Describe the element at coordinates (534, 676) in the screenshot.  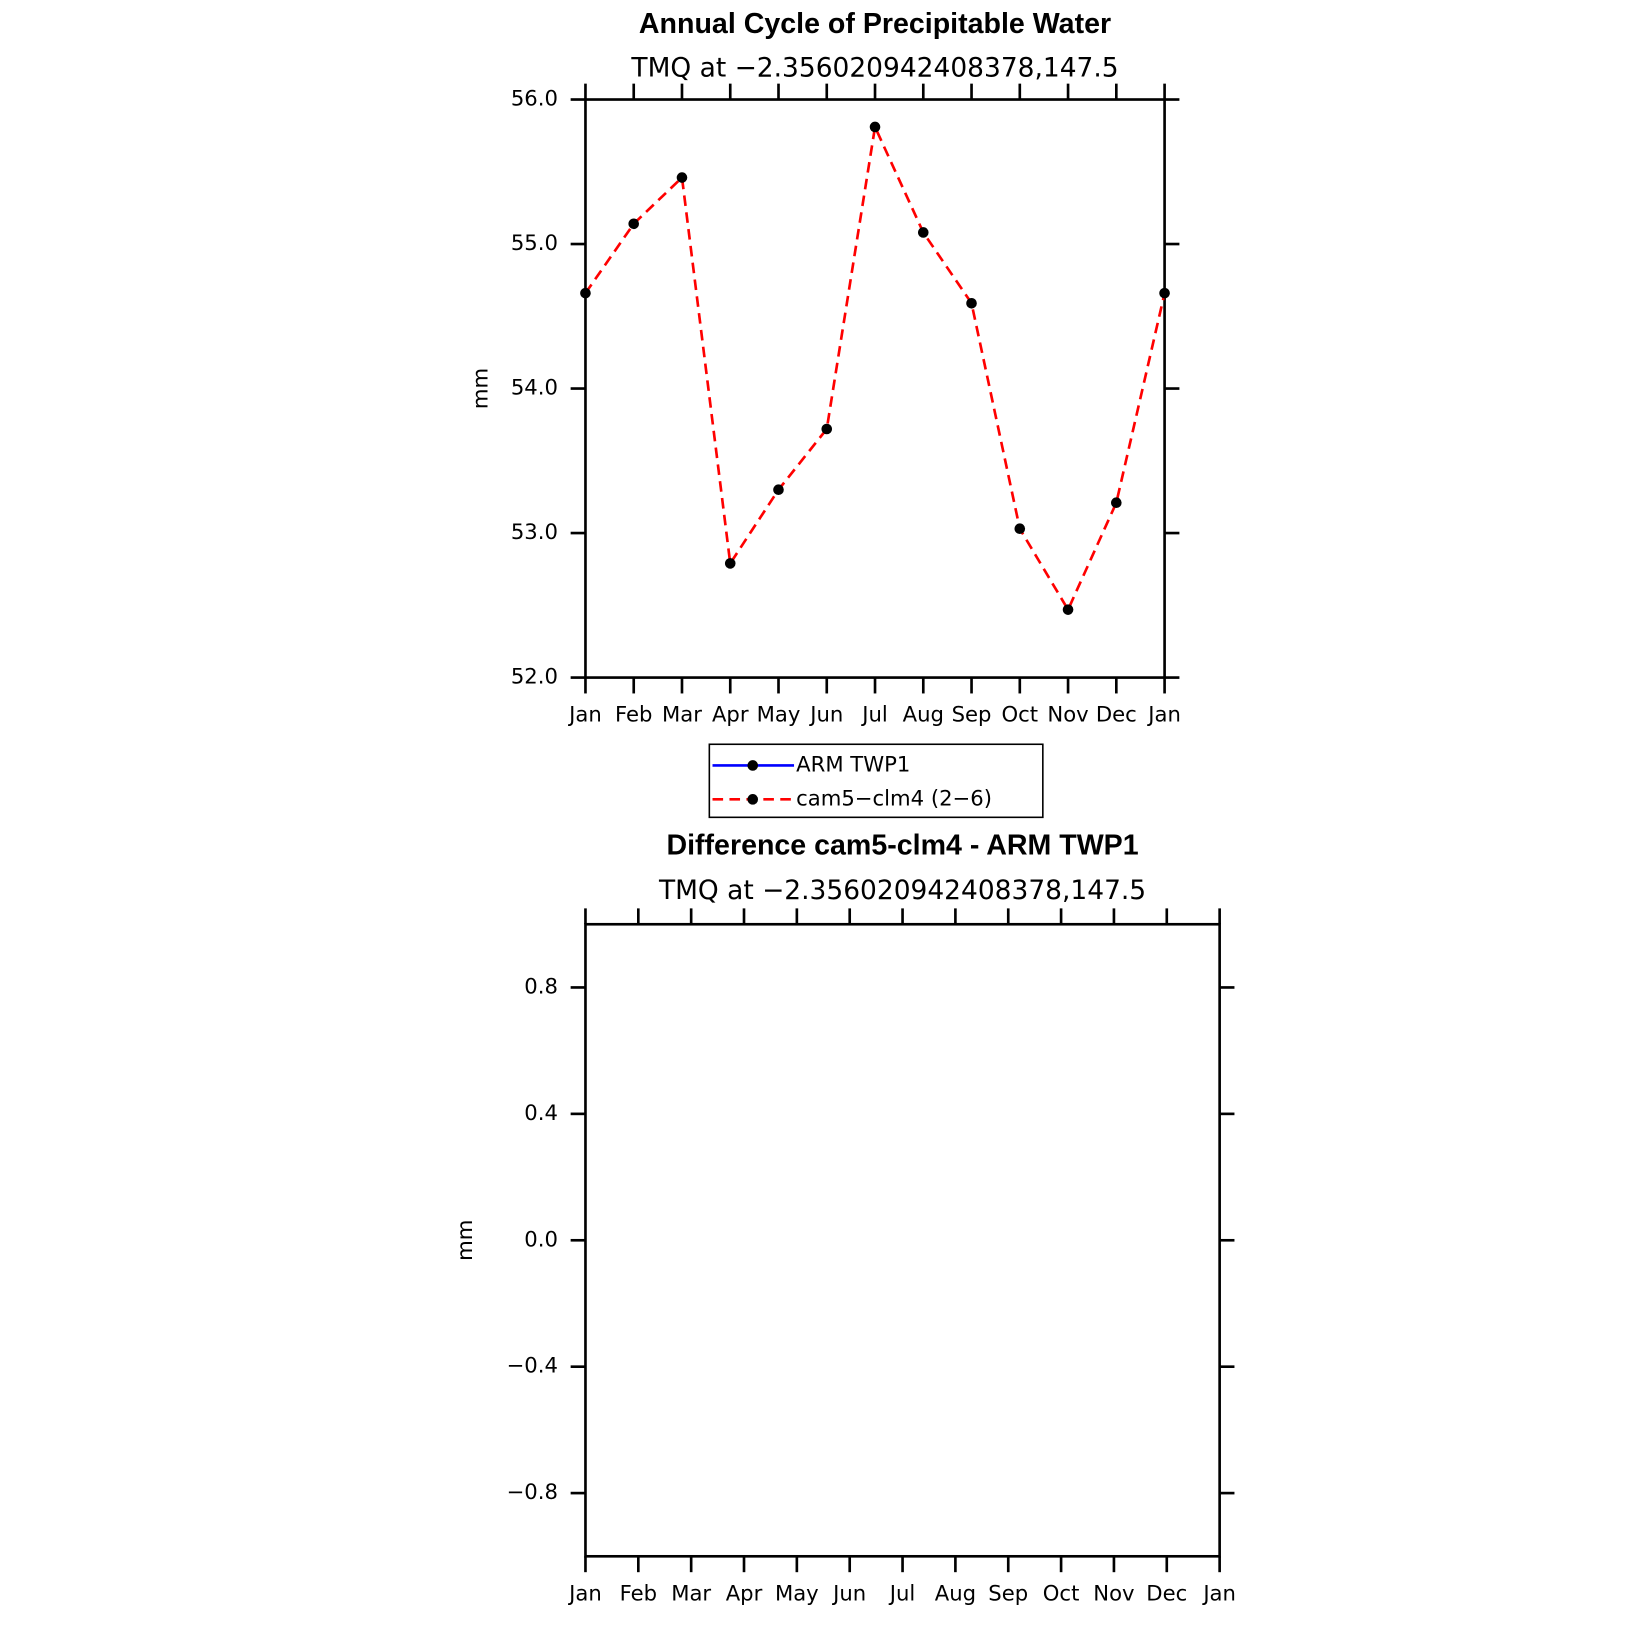
I see `y-tick-label: 52.0` at that location.